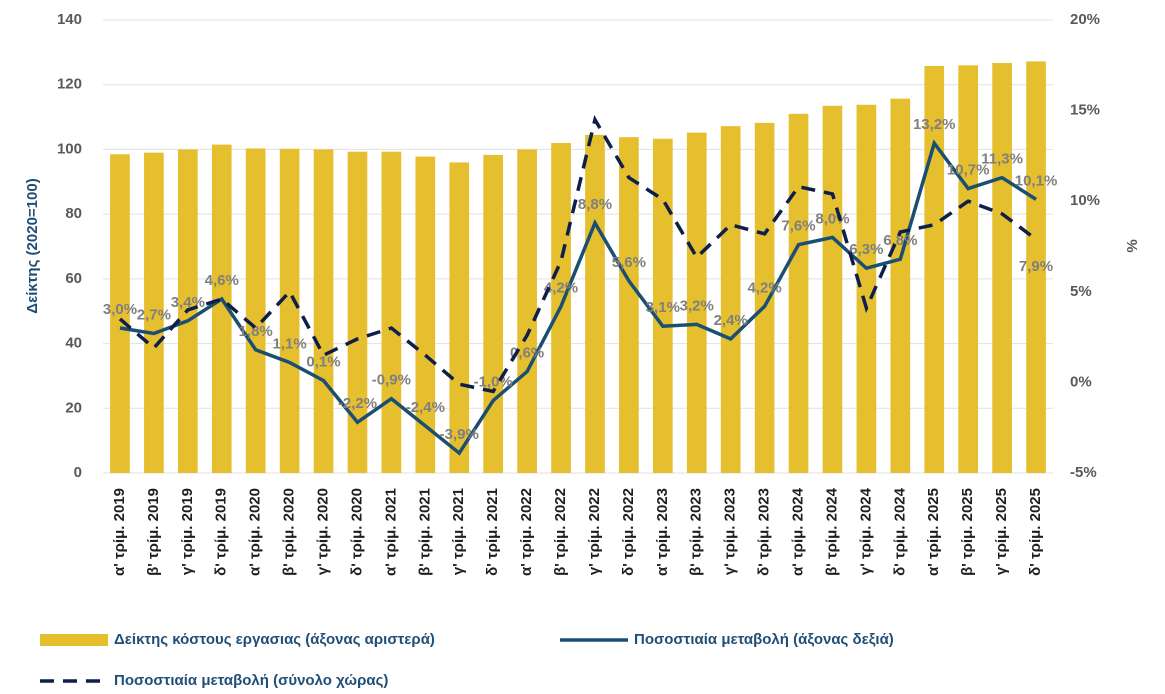  I want to click on data-label: -3,9%, so click(459, 434).